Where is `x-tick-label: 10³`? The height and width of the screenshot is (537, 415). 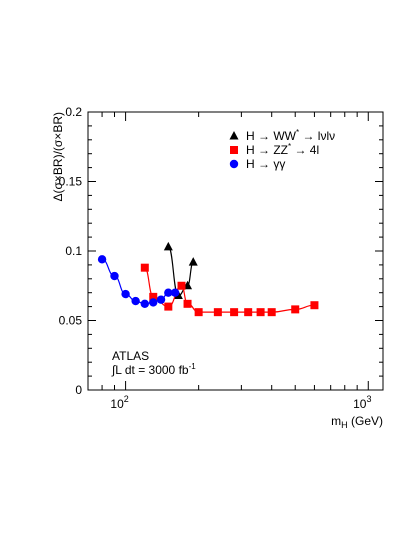 x-tick-label: 10³ is located at coordinates (362, 402).